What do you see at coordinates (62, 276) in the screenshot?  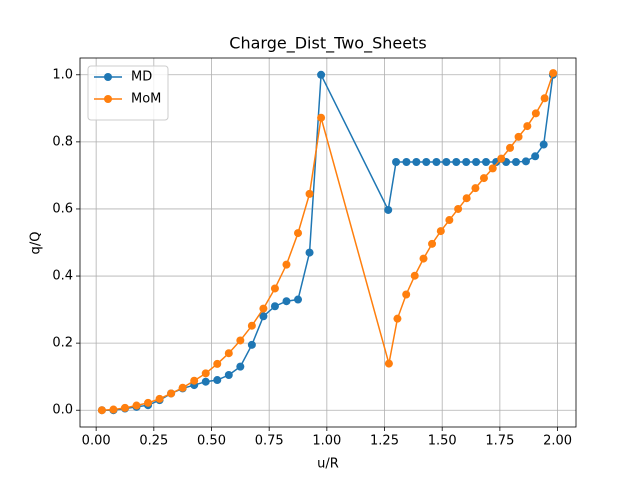 I see `y-tick-label: 0.4` at bounding box center [62, 276].